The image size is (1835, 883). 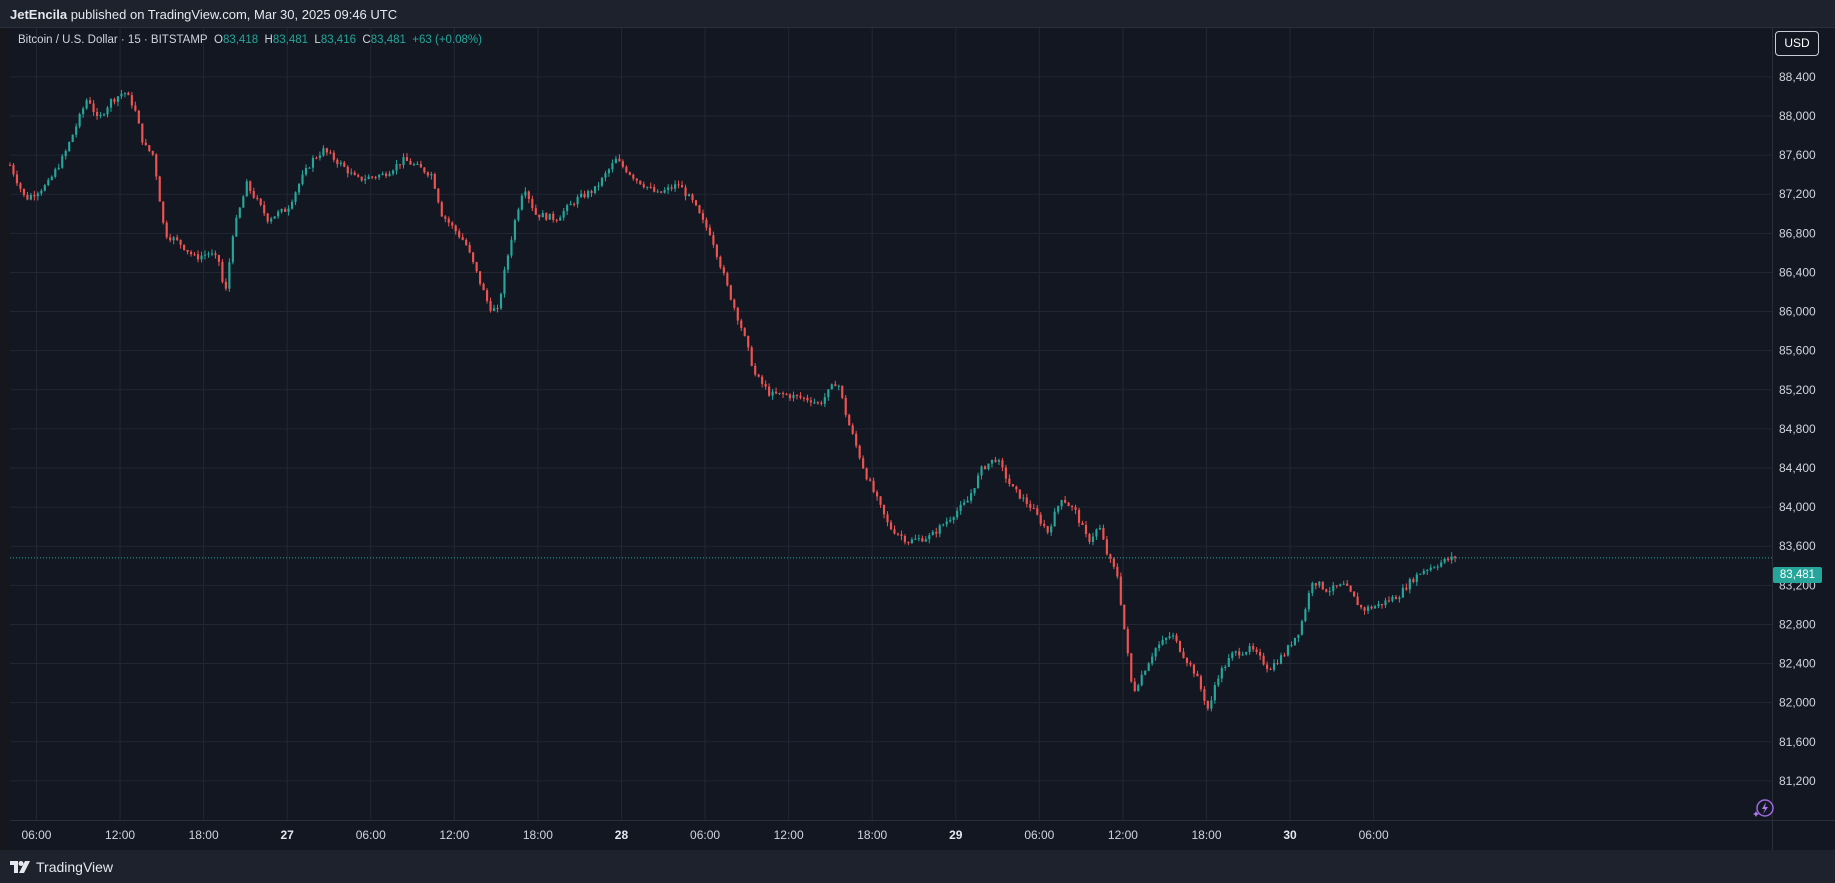 I want to click on y-tick-label: 86,000, so click(x=1797, y=312).